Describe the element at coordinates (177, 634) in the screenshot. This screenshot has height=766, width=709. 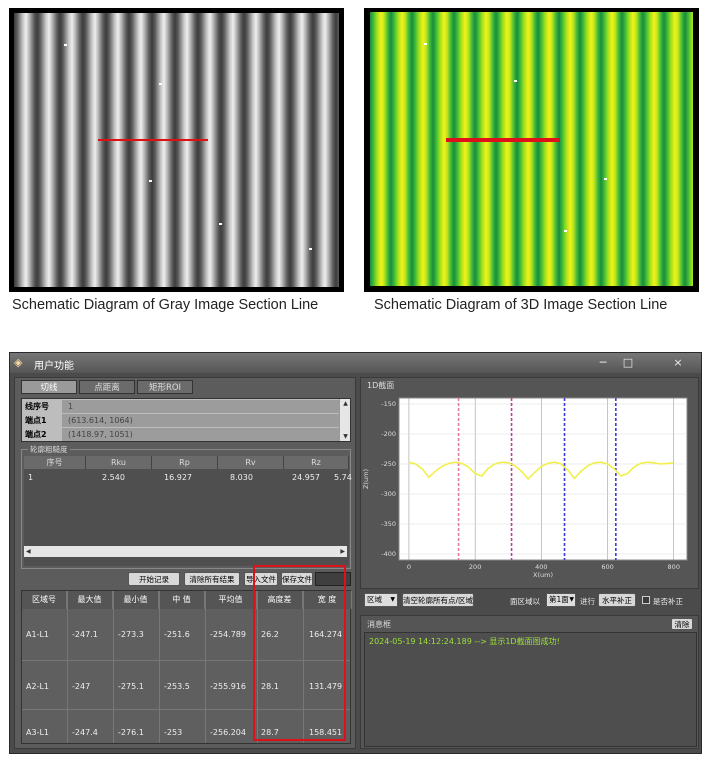
I see `region-cell: -251.6` at that location.